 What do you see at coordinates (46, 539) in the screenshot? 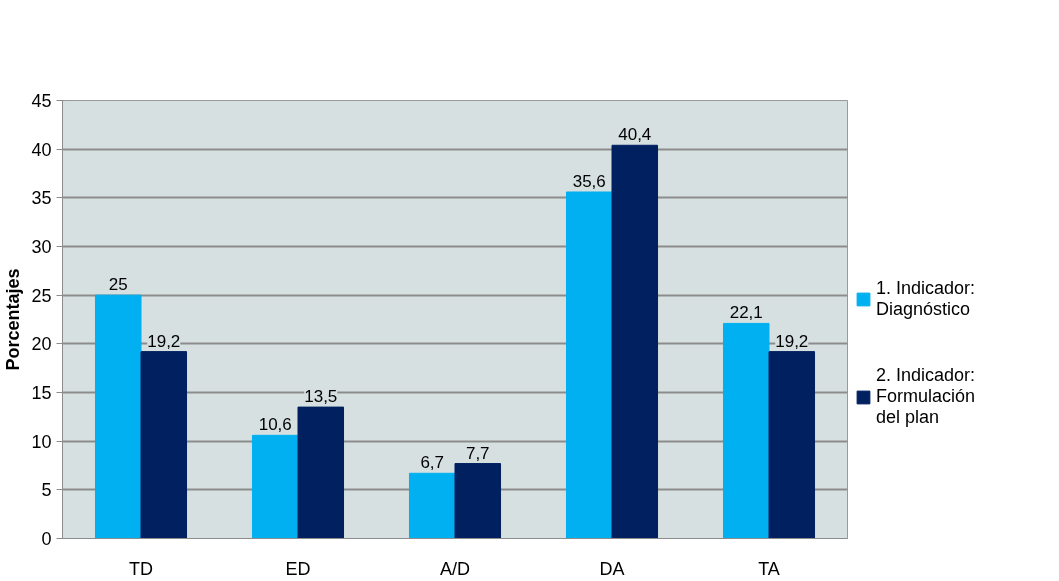
I see `y-tick-label: 0` at bounding box center [46, 539].